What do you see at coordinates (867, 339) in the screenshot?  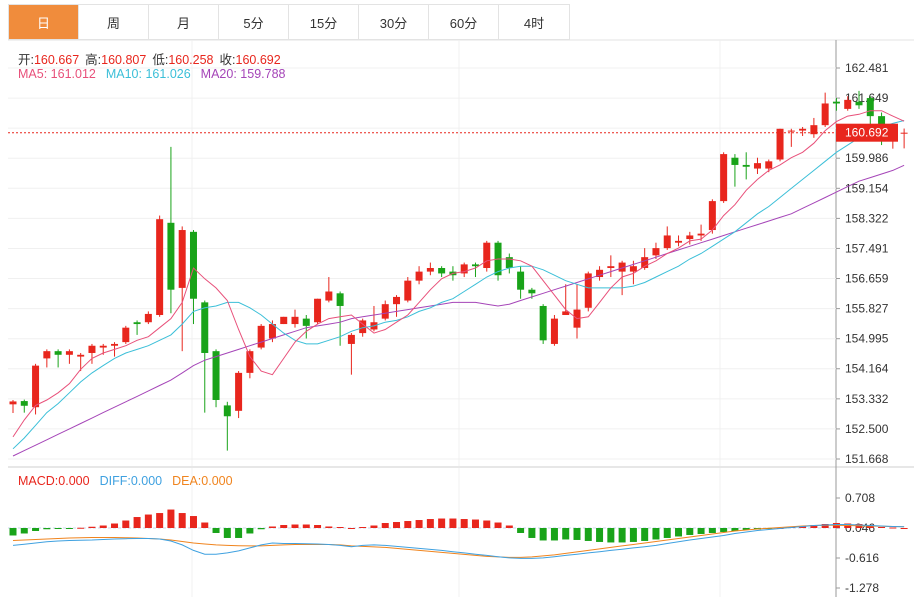 I see `price-tick-label: 154.995` at bounding box center [867, 339].